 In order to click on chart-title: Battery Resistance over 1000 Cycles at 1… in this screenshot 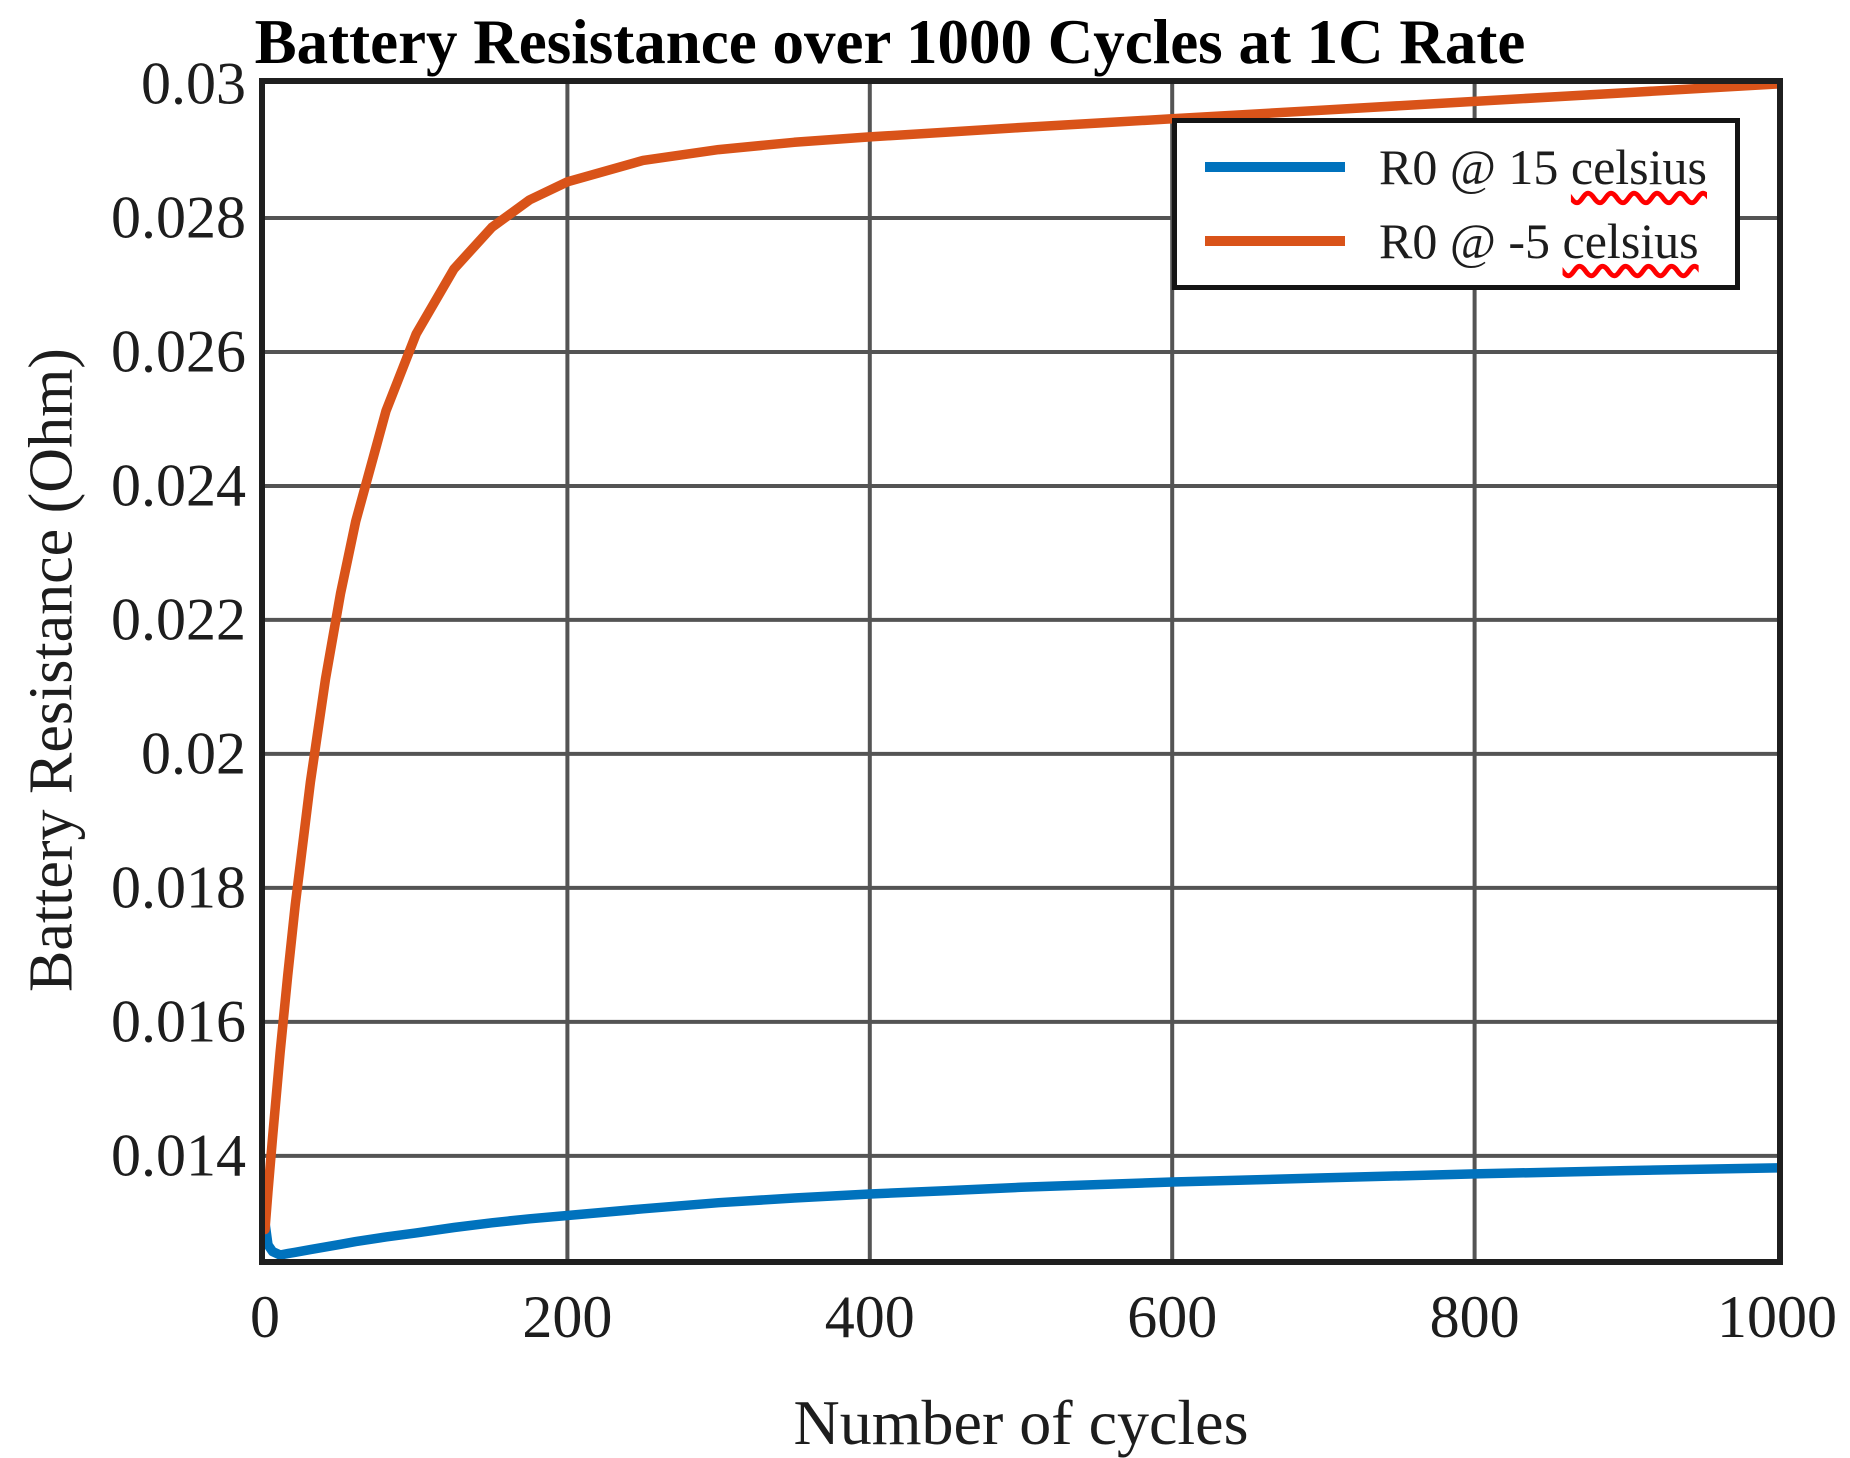, I will do `click(890, 42)`.